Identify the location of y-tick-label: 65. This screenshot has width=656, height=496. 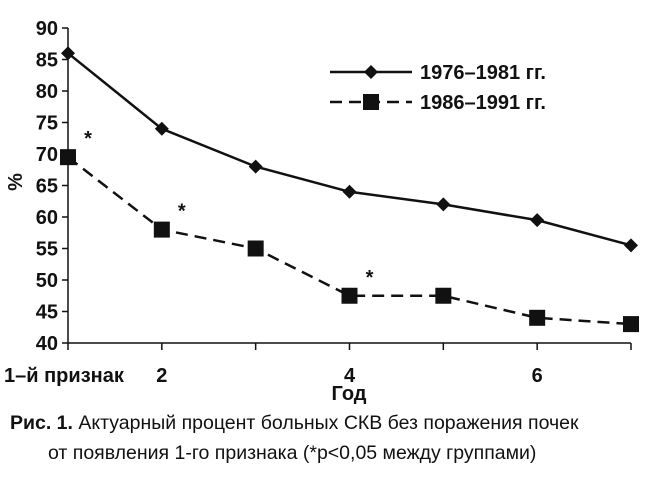
(47, 187).